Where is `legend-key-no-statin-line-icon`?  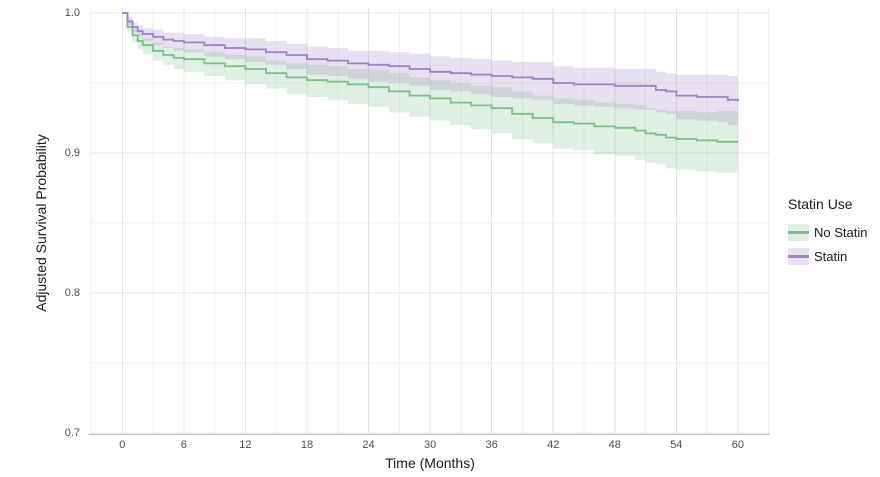
legend-key-no-statin-line-icon is located at coordinates (798, 232).